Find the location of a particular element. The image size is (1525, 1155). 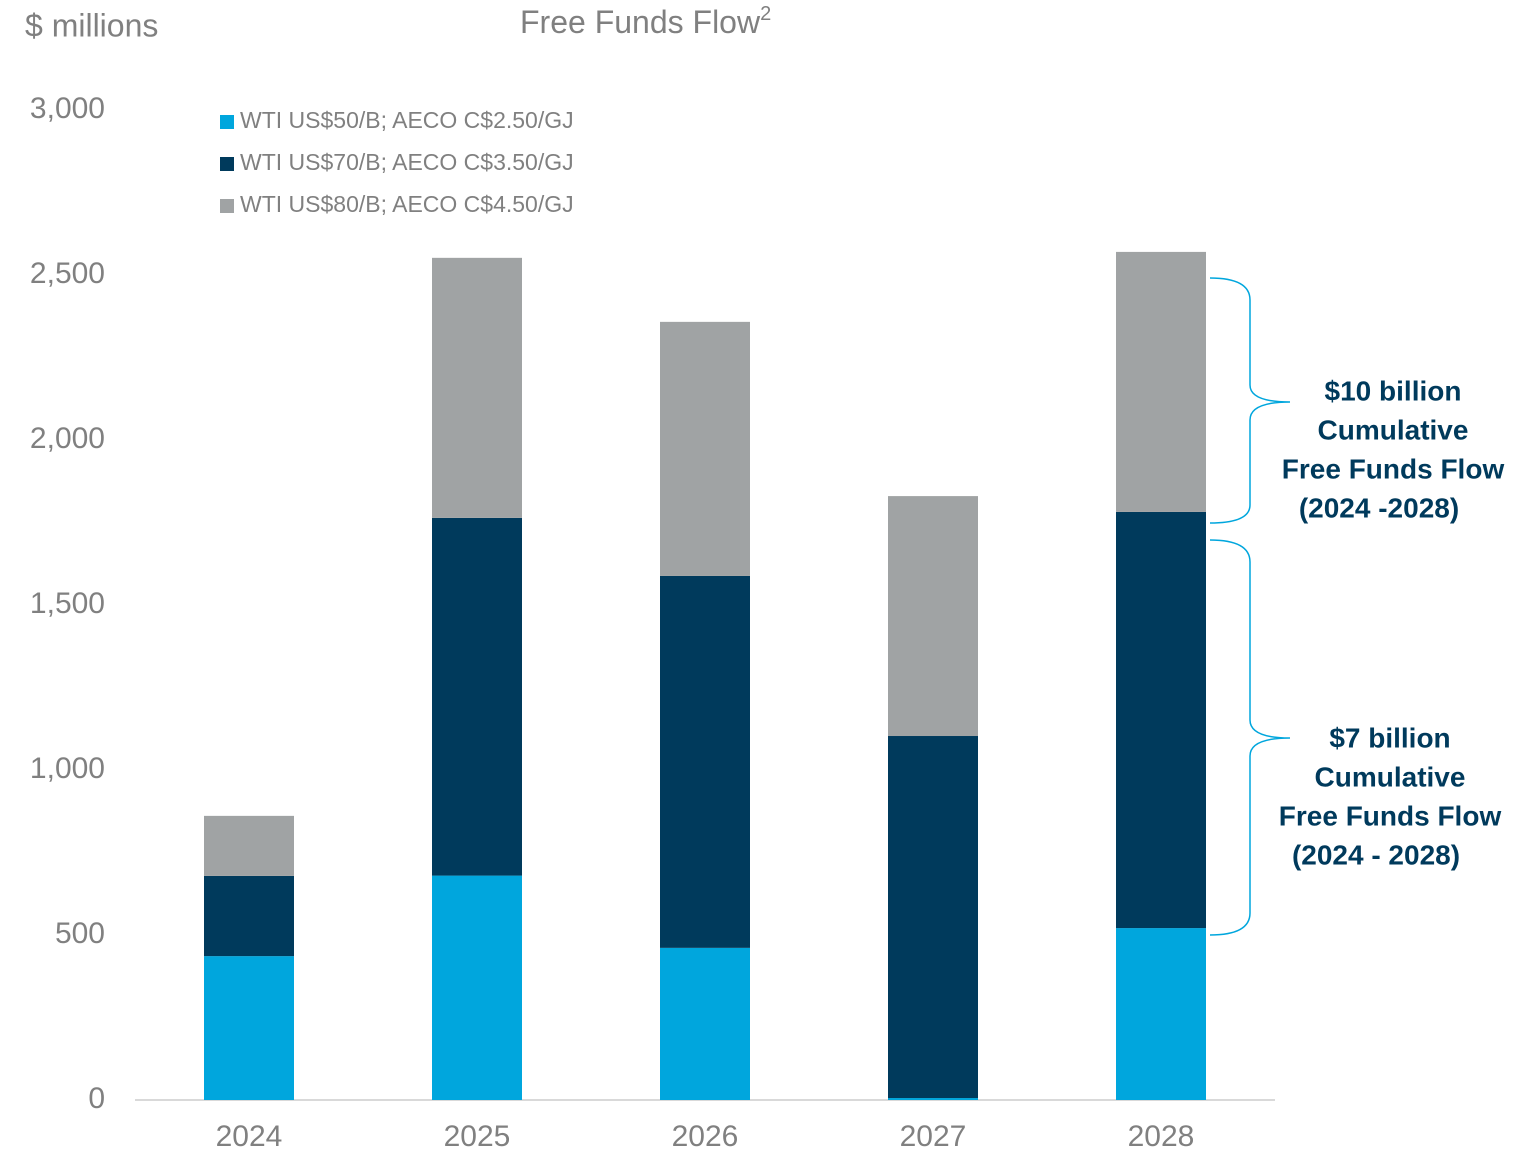

legend-label: WTI US$50/B; AECO C$2.50/GJ is located at coordinates (407, 120).